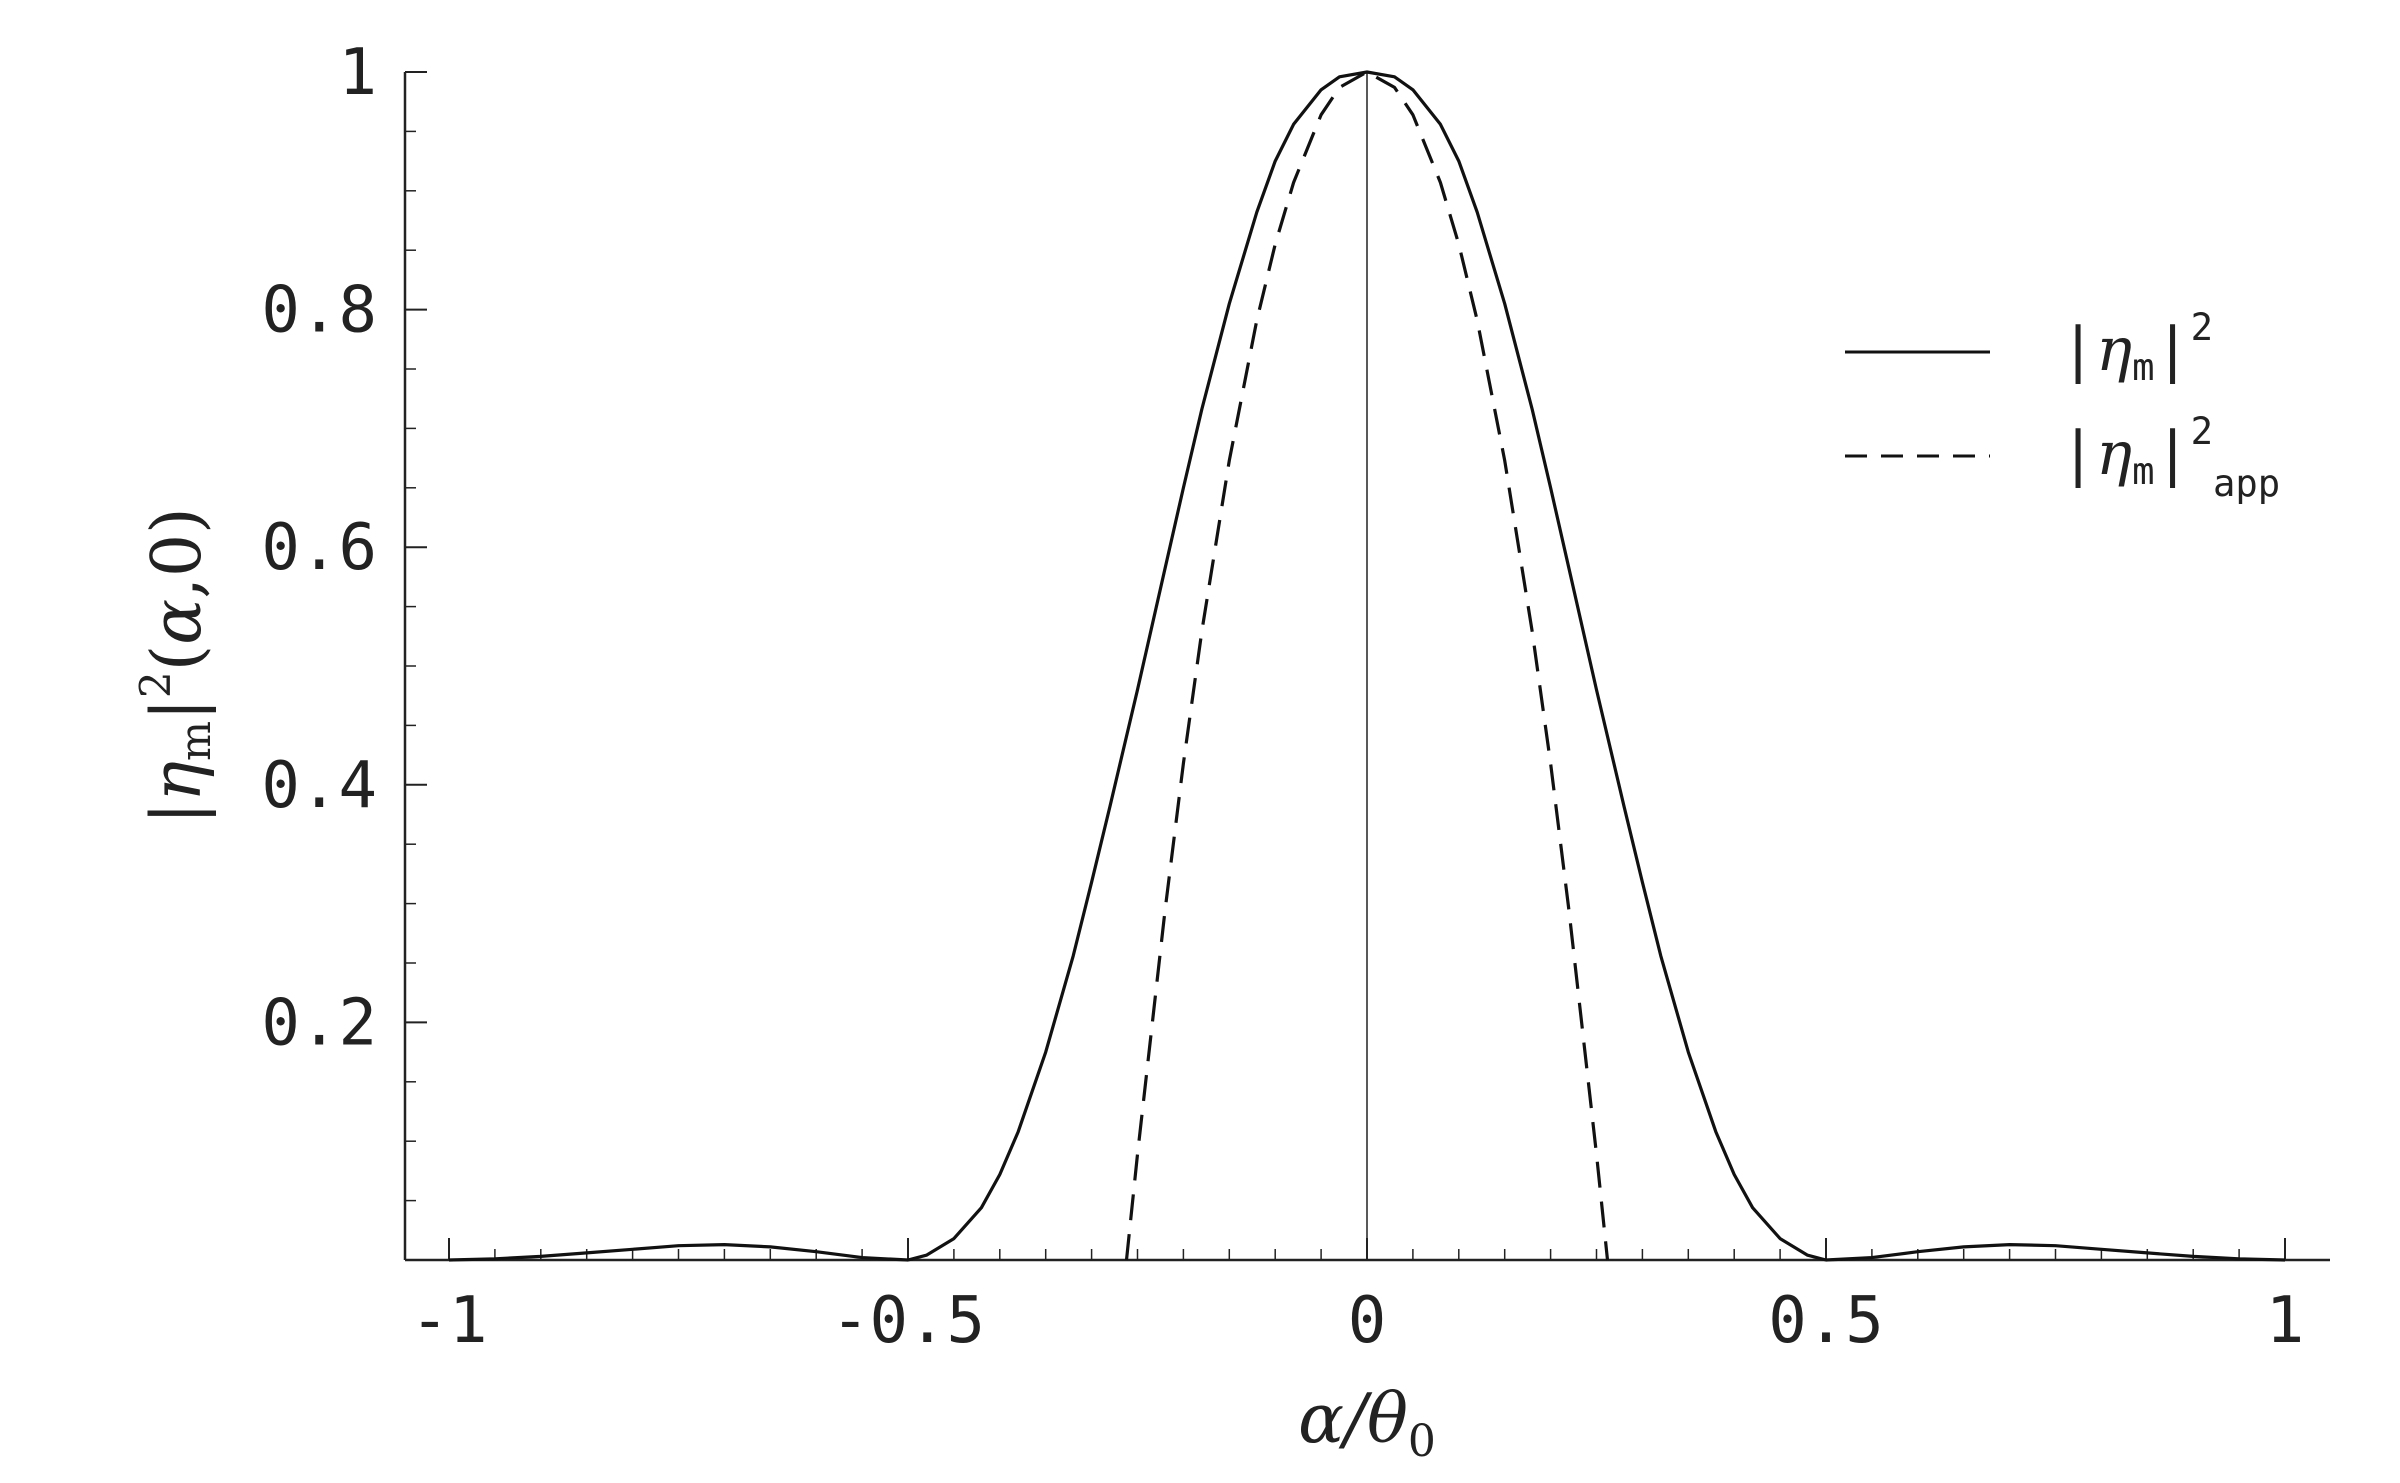 This screenshot has height=1483, width=2400. I want to click on x-tick-label: -0.5, so click(908, 1321).